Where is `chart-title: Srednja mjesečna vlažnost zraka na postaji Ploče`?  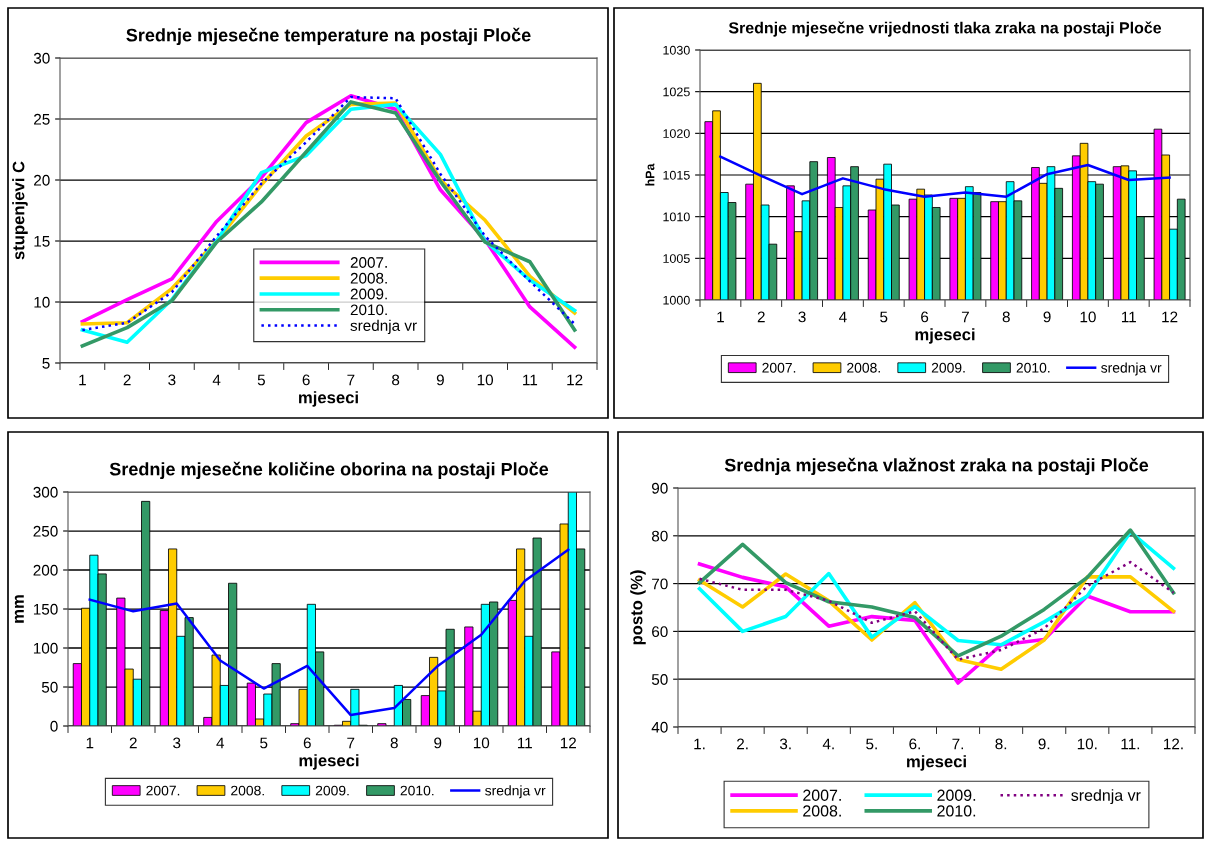
chart-title: Srednja mjesečna vlažnost zraka na postaji Ploče is located at coordinates (936, 466).